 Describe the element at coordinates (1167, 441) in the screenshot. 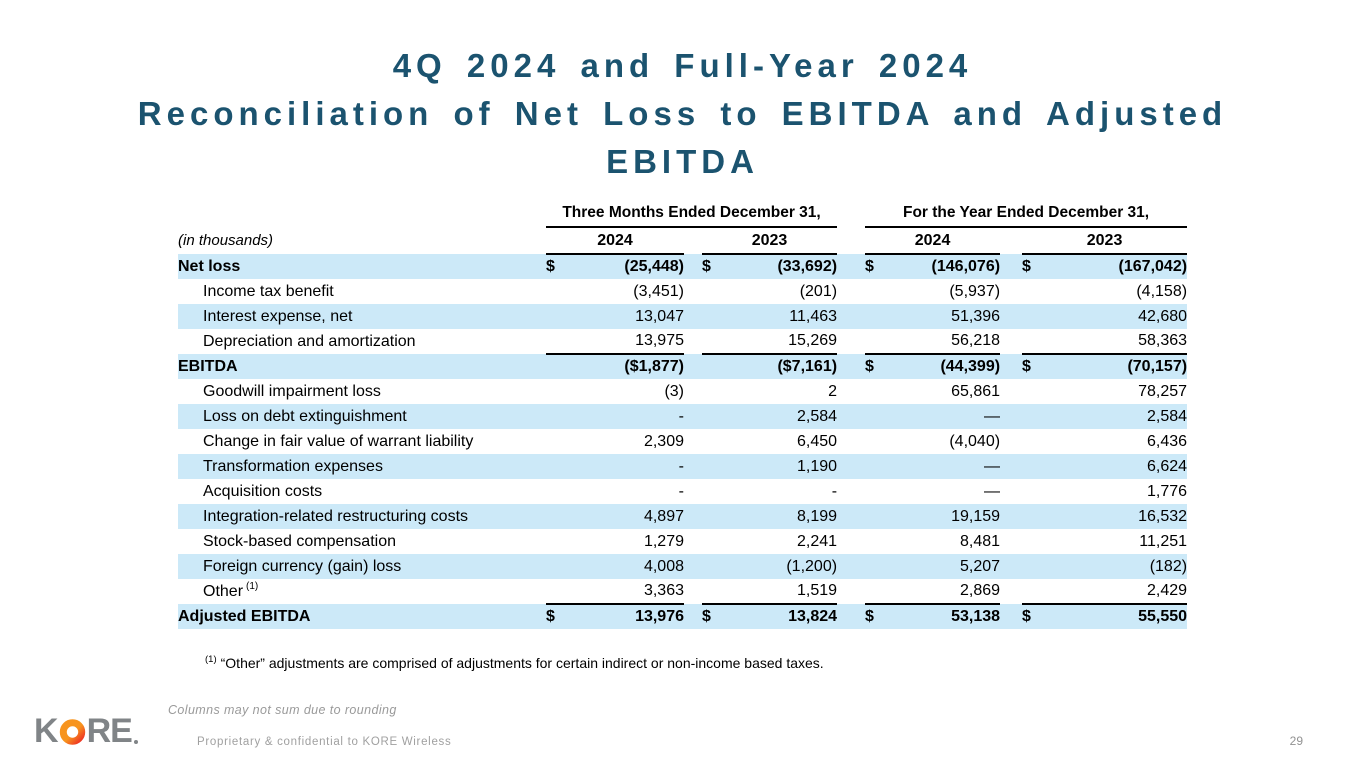

I see `cell-value: 6,436` at that location.